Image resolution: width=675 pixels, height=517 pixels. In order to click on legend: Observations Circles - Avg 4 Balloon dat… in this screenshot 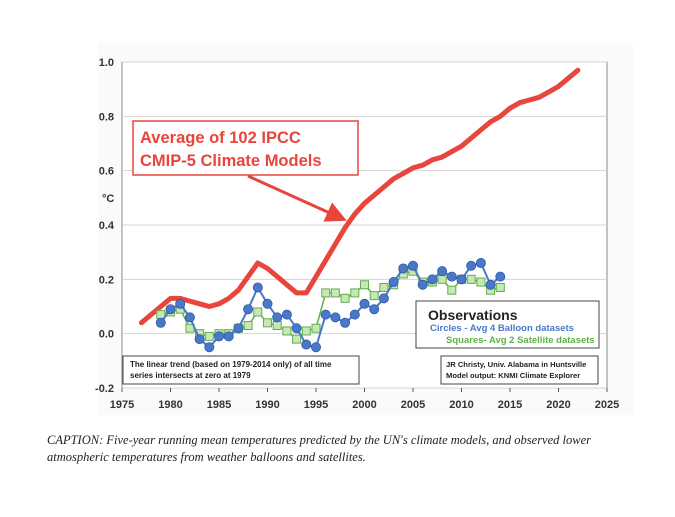, I will do `click(507, 324)`.